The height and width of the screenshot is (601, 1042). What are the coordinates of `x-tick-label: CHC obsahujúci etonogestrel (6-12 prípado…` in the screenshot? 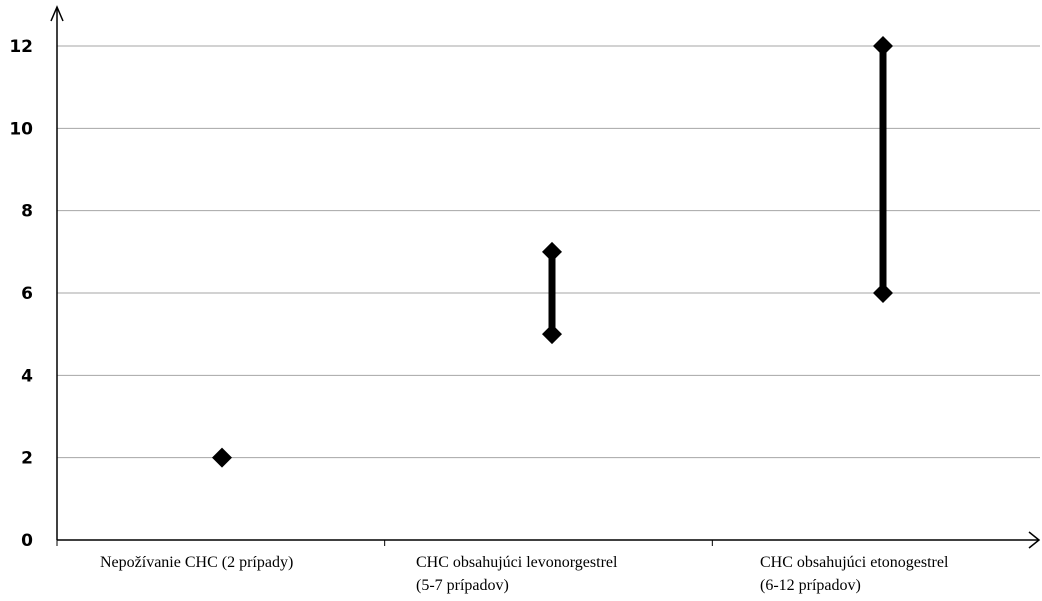 It's located at (854, 574).